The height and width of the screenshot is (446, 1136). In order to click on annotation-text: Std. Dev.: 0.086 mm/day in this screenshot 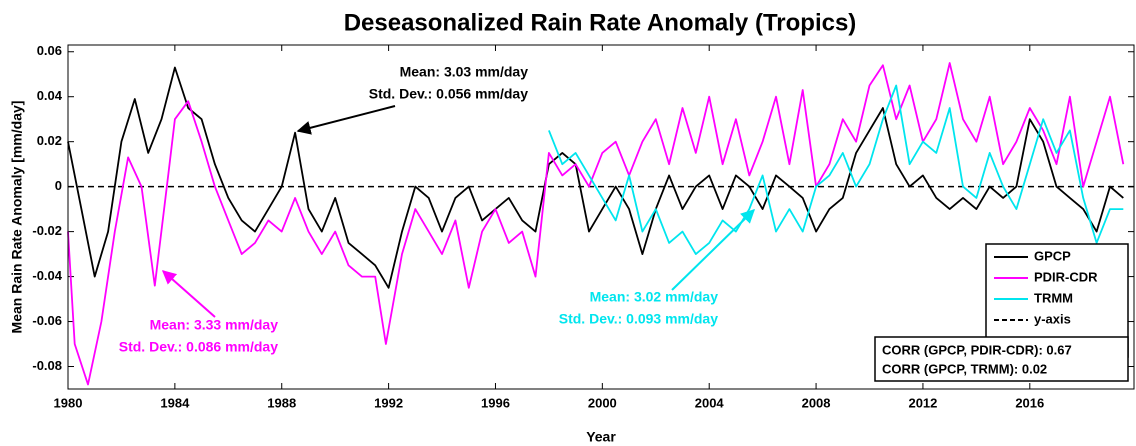, I will do `click(198, 347)`.